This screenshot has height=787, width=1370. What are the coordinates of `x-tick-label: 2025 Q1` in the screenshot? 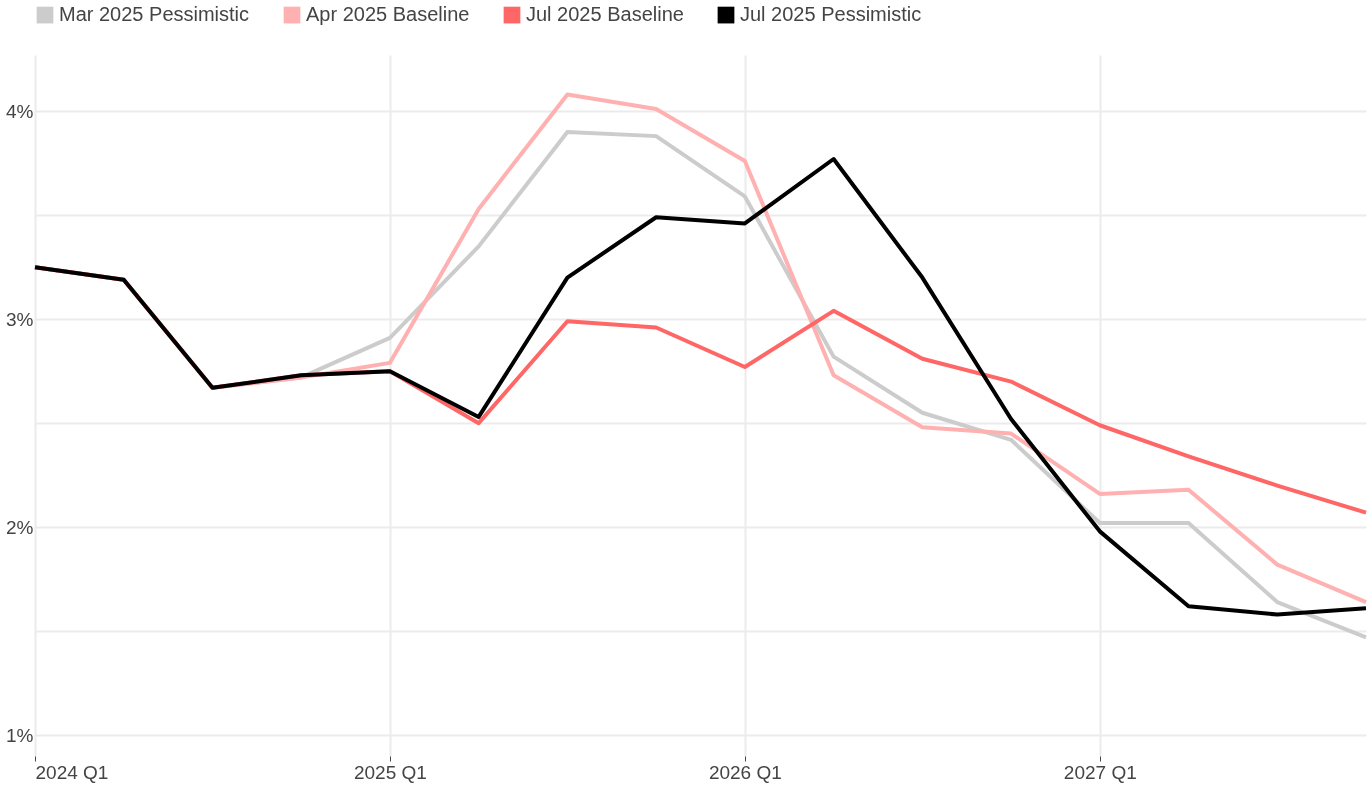 It's located at (390, 772).